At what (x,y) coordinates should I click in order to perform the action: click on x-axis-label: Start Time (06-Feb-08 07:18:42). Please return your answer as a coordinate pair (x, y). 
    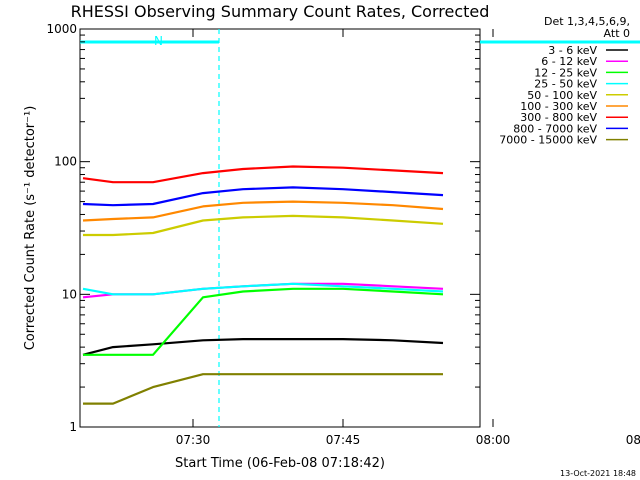
    Looking at the image, I should click on (280, 463).